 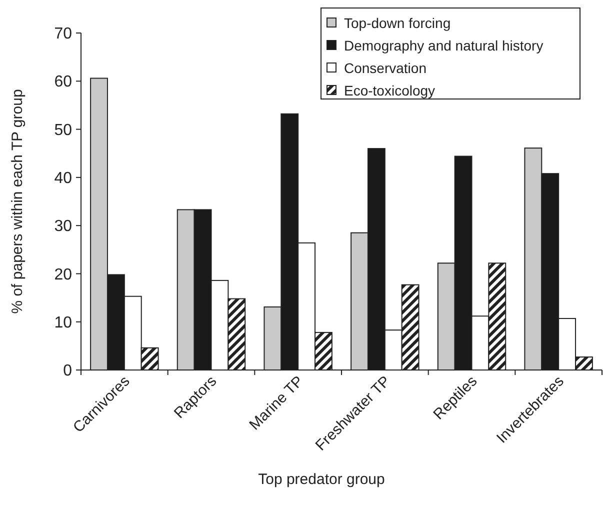 I want to click on y-tick-label: 70, so click(x=63, y=34).